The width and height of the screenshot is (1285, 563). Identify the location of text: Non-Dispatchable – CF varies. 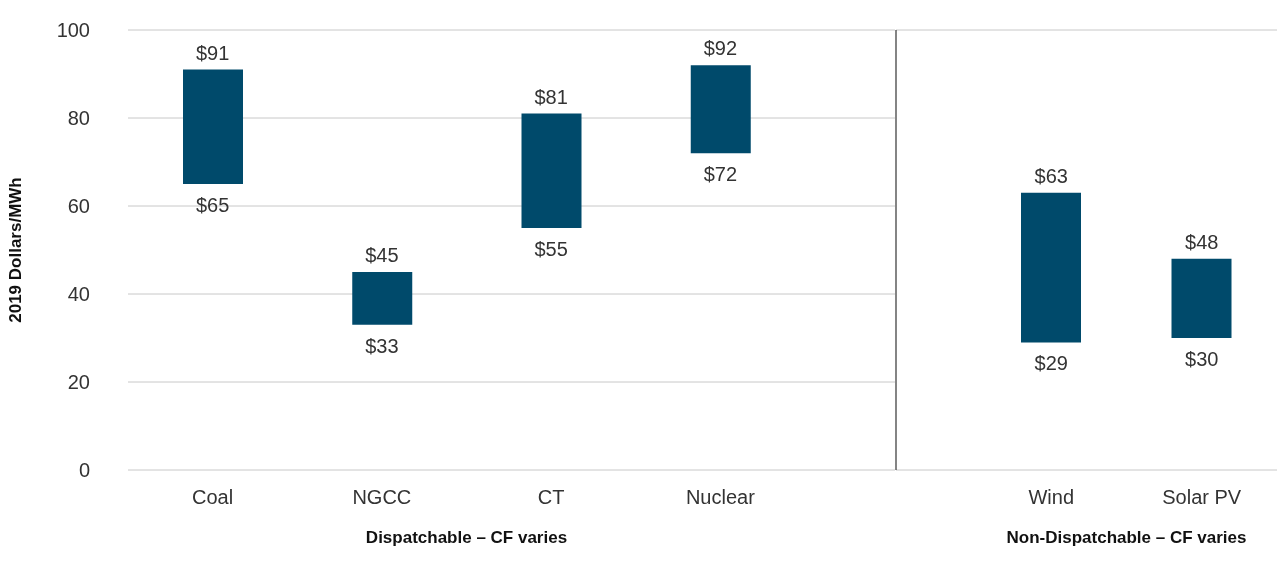
(1126, 537).